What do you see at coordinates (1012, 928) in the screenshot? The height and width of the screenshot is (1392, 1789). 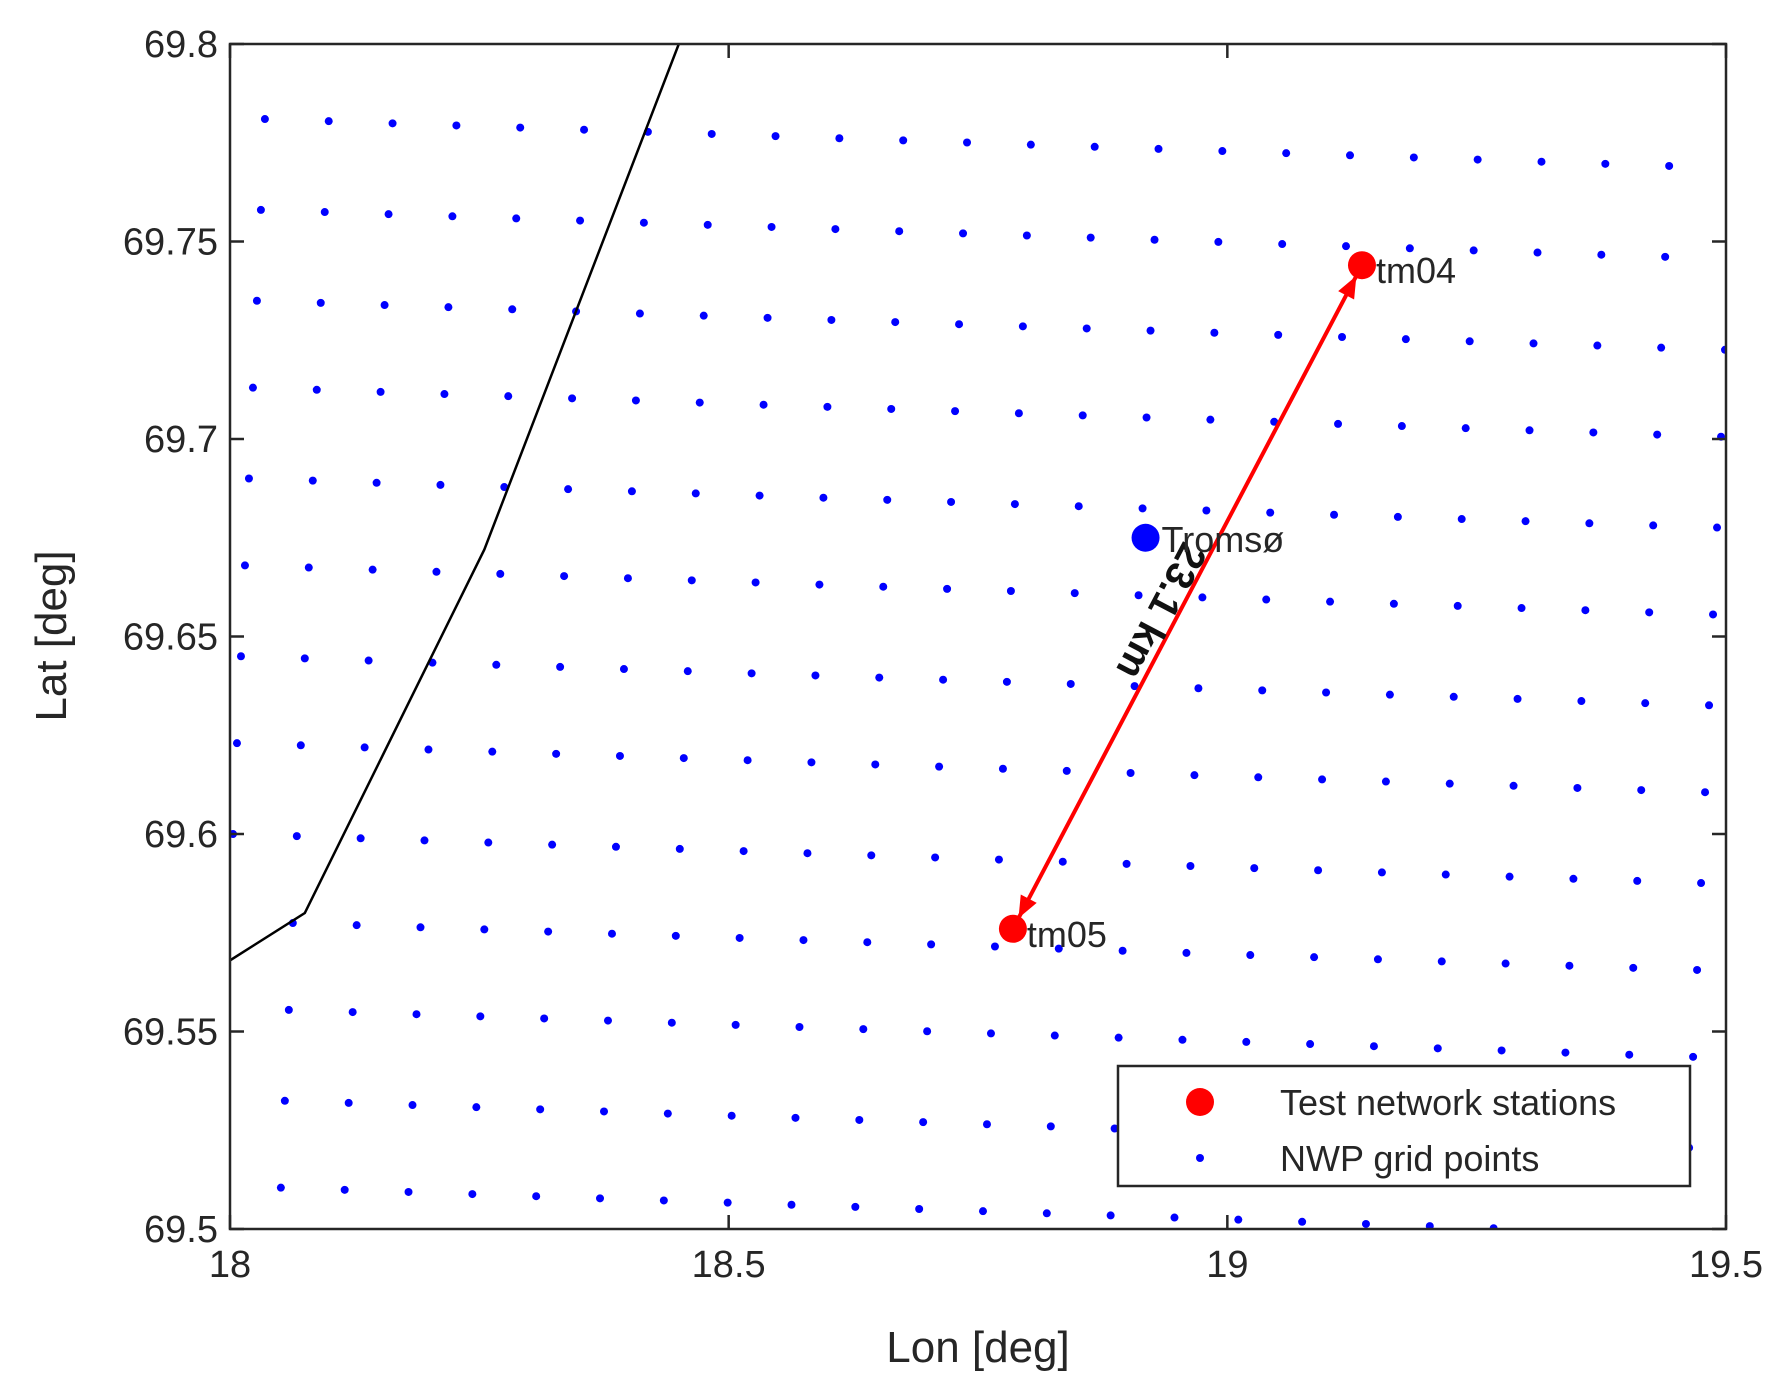 I see `station-marker` at bounding box center [1012, 928].